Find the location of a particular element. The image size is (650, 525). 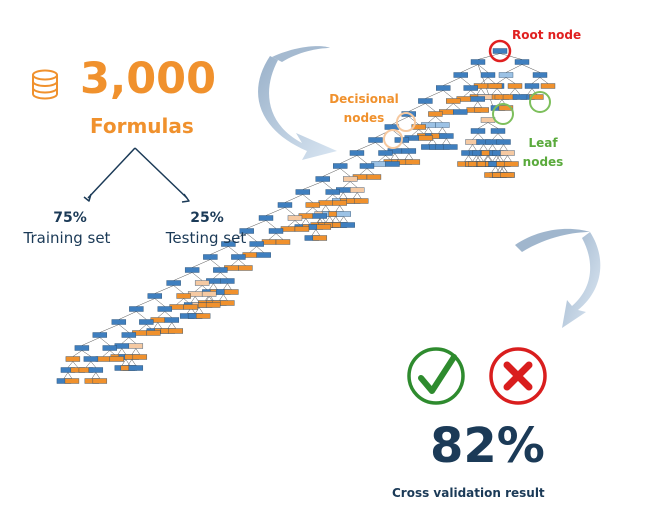

decisional-nodes-label: Decisional nodes is located at coordinates (364, 109).